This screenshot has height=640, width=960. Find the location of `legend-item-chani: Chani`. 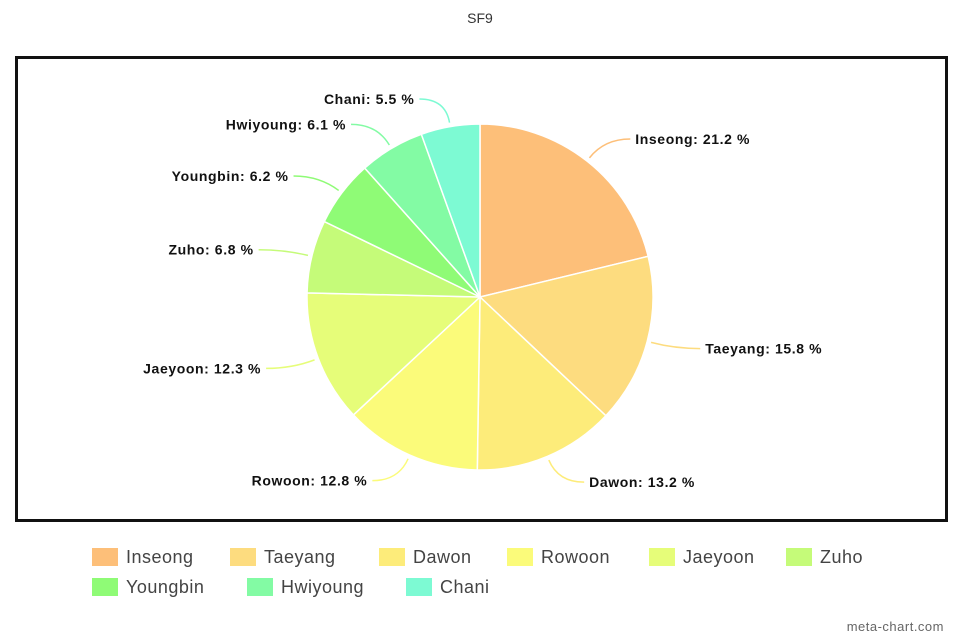

legend-item-chani: Chani is located at coordinates (448, 587).